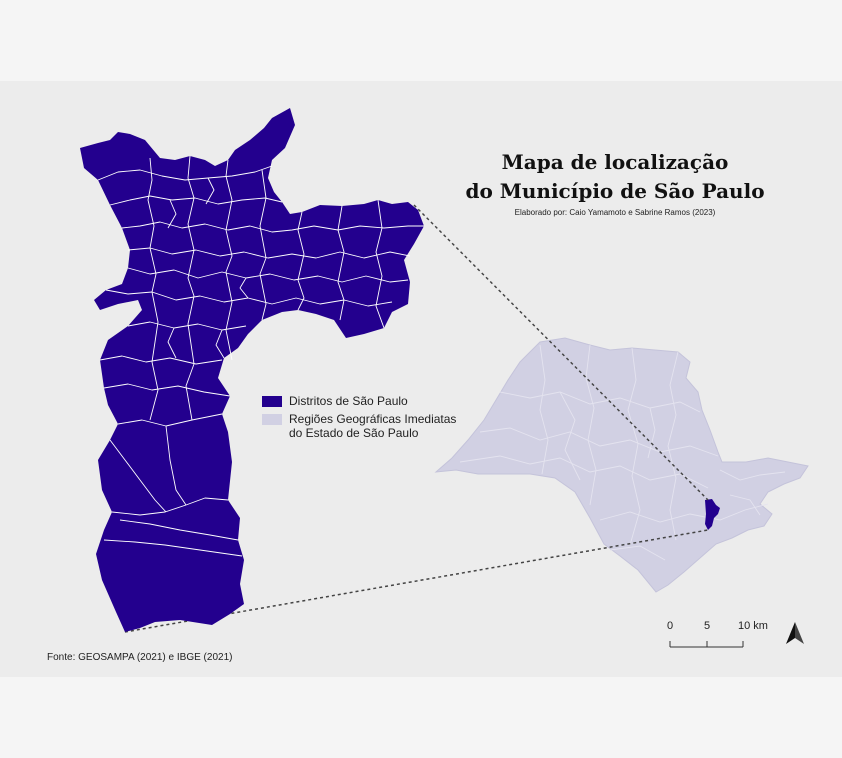 The height and width of the screenshot is (758, 842). Describe the element at coordinates (707, 626) in the screenshot. I see `scale-tick-5: 5` at that location.